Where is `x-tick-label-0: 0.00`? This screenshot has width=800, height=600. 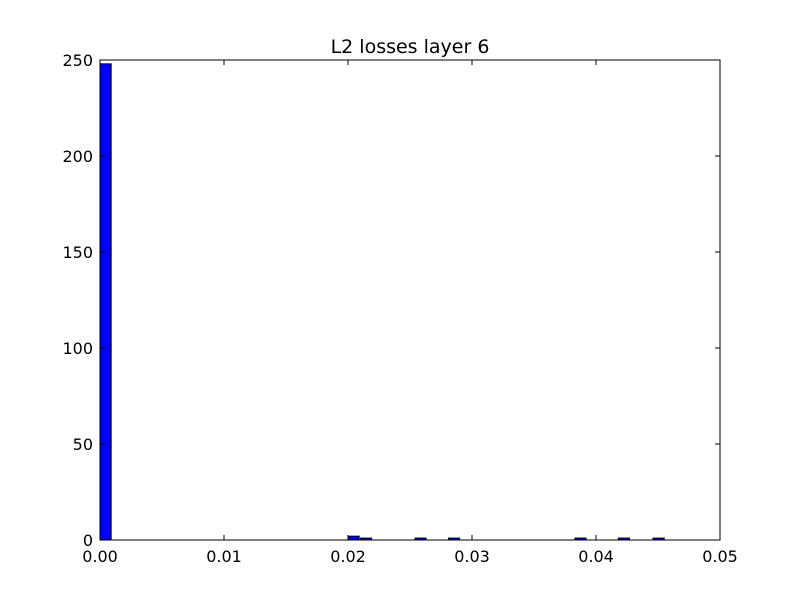 x-tick-label-0: 0.00 is located at coordinates (100, 556).